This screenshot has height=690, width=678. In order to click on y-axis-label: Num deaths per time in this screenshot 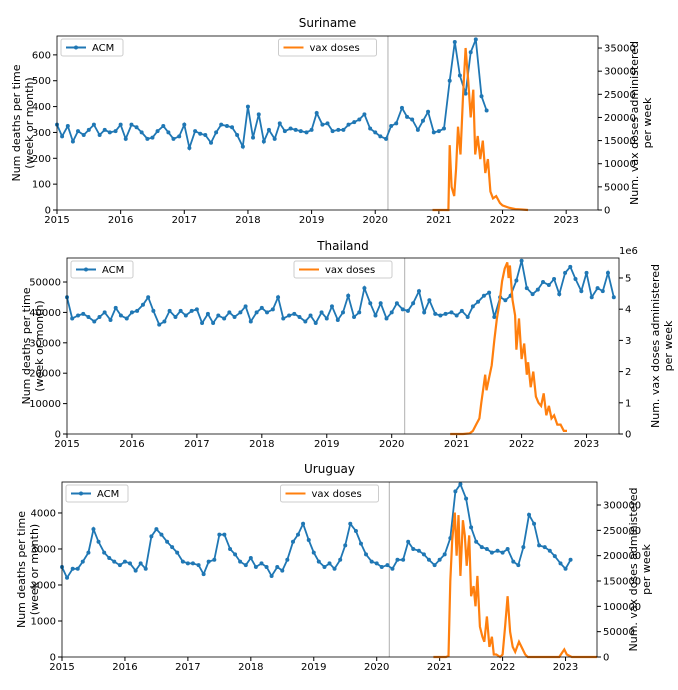, I will do `click(16, 122)`.